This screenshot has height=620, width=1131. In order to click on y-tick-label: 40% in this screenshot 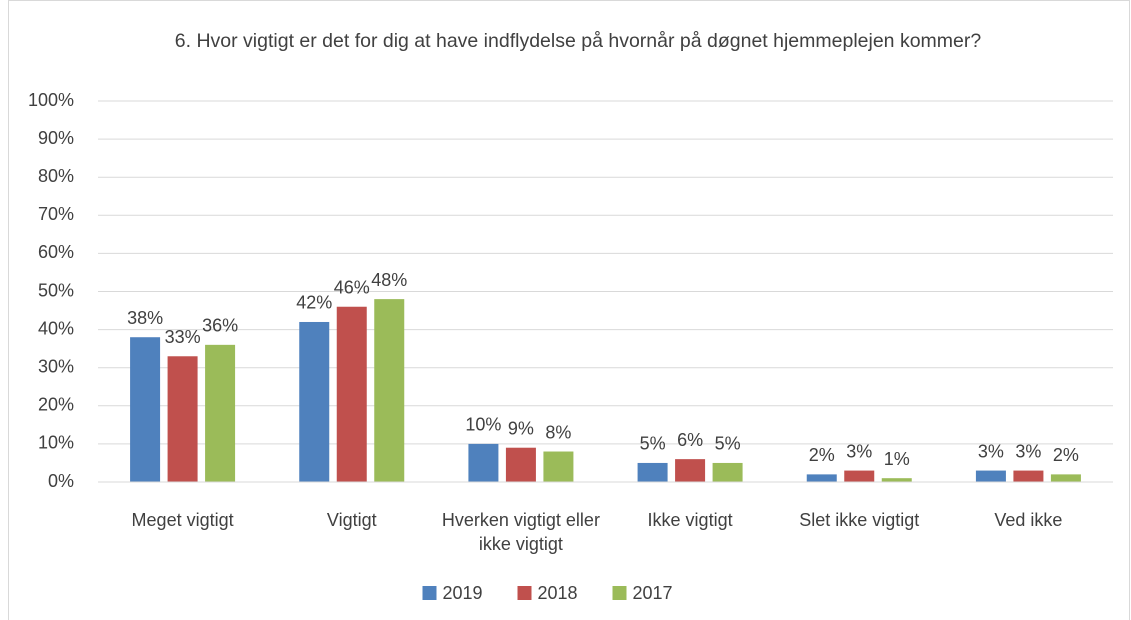, I will do `click(56, 328)`.